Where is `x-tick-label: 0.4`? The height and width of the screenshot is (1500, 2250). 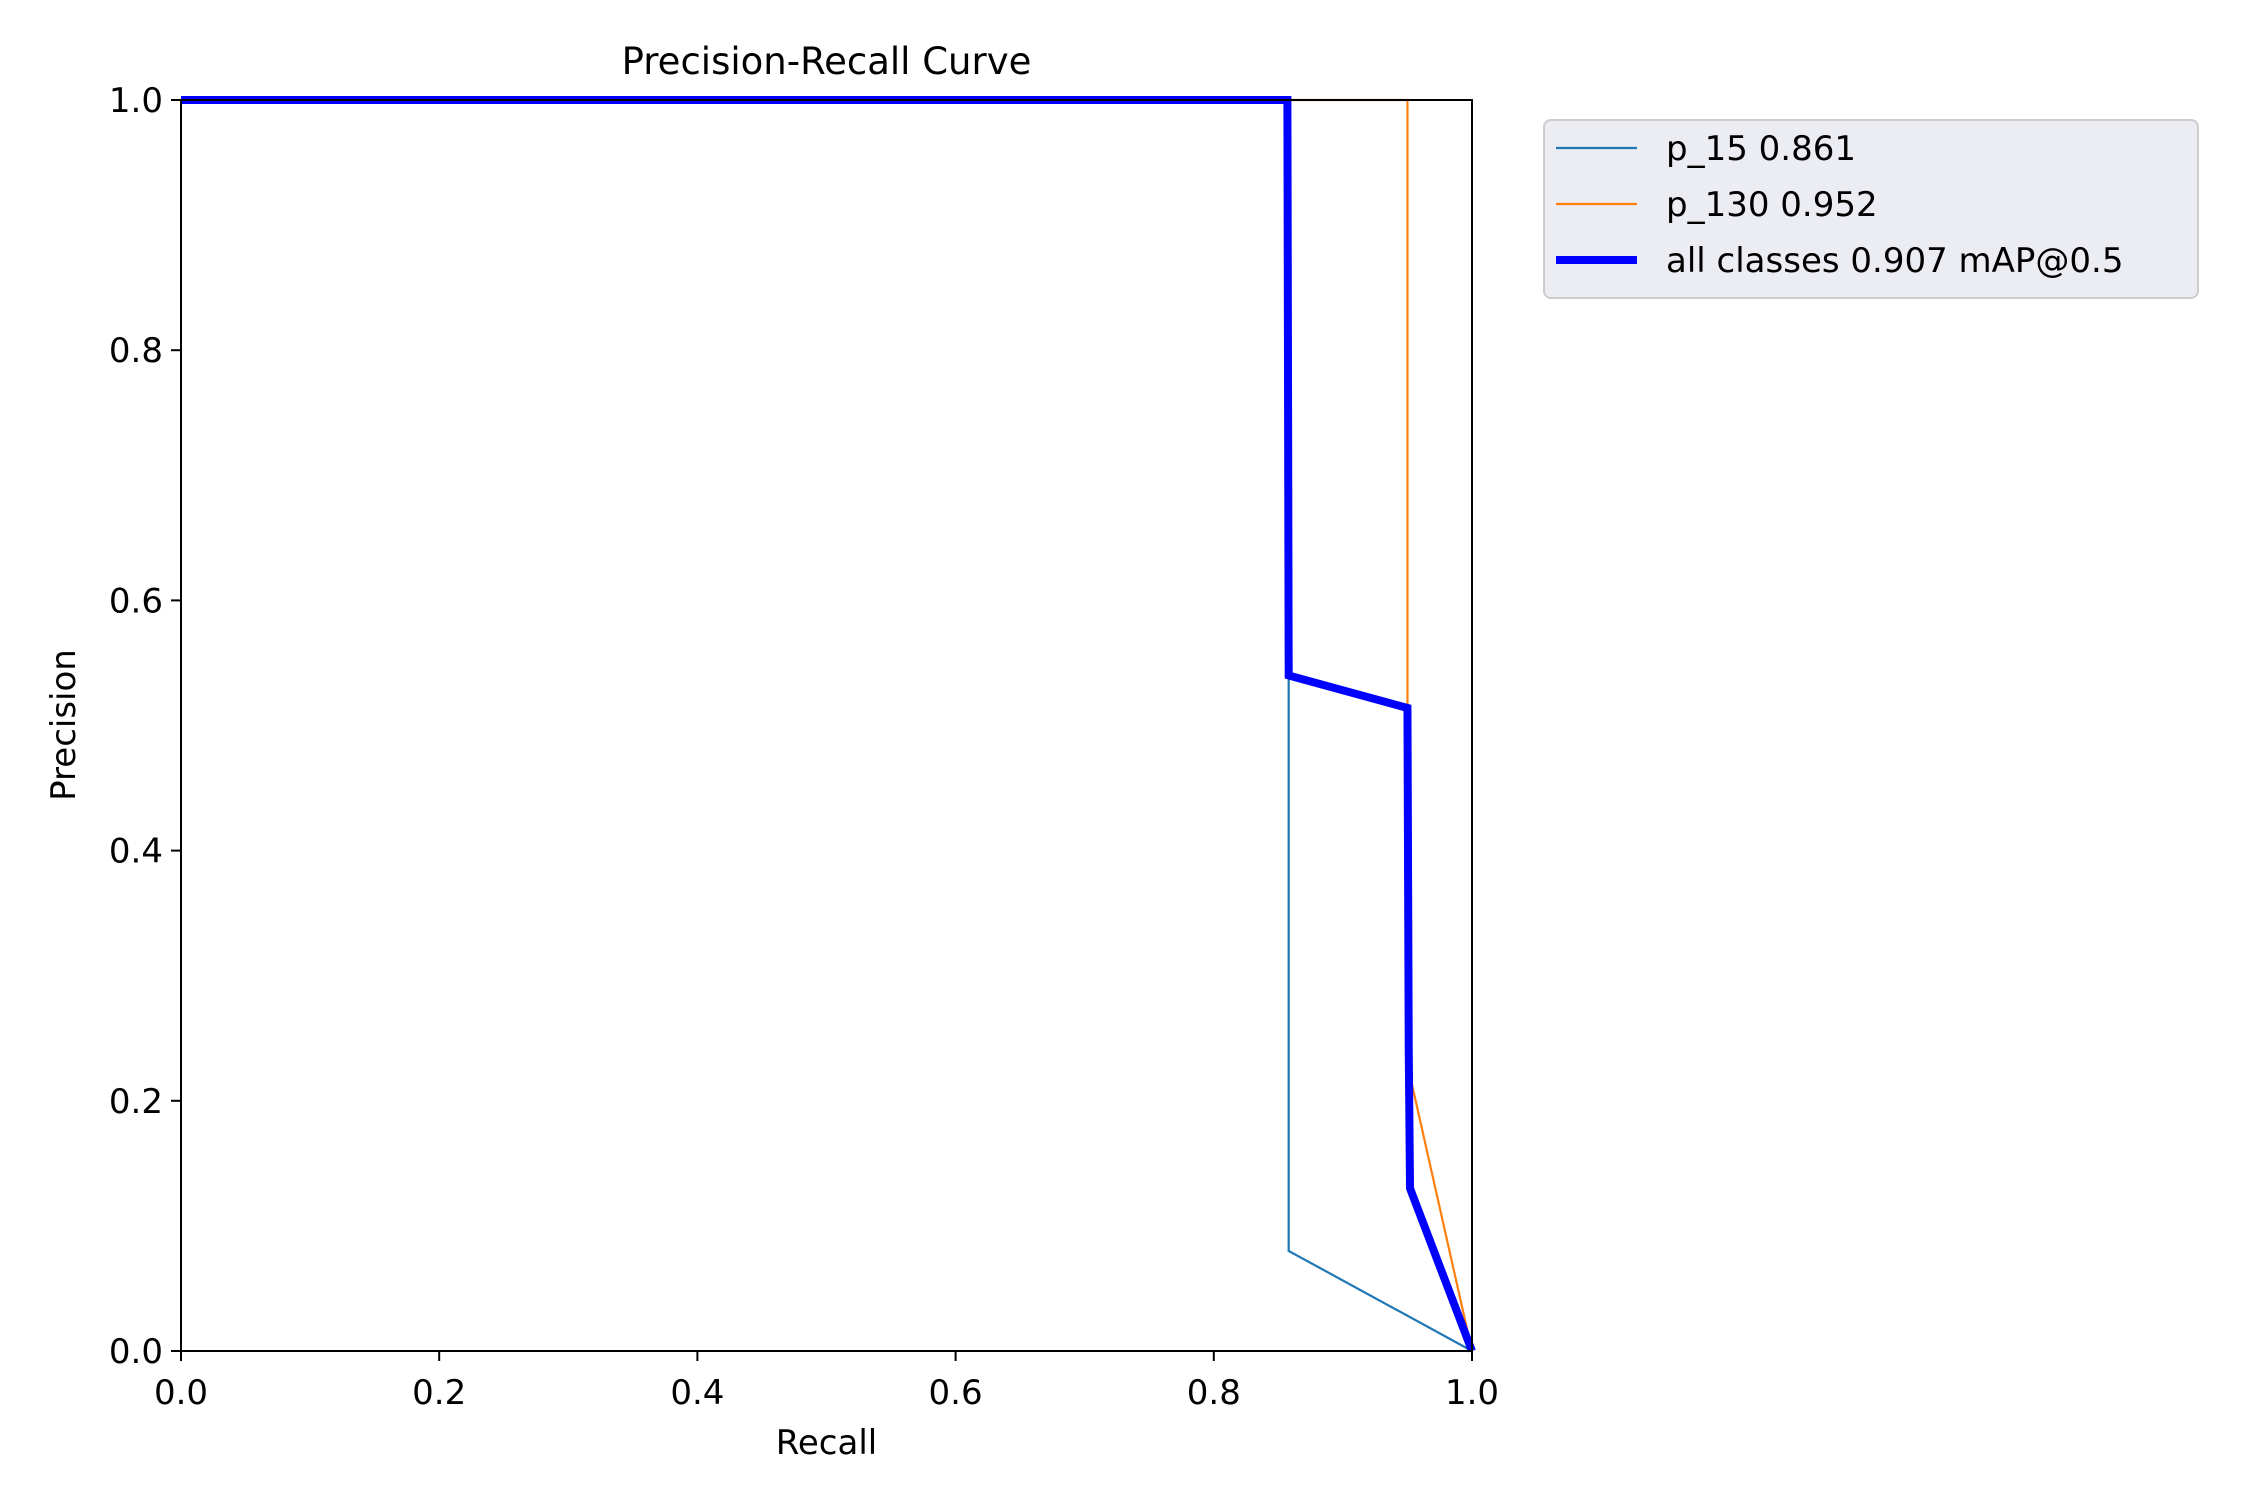 x-tick-label: 0.4 is located at coordinates (697, 1393).